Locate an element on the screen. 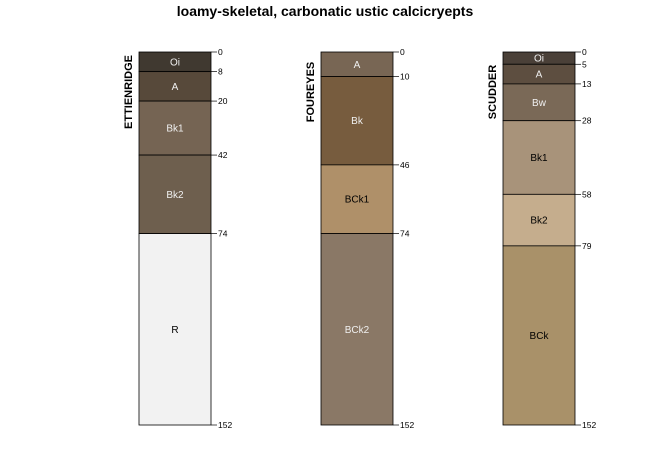  depth-label: 28 is located at coordinates (587, 121).